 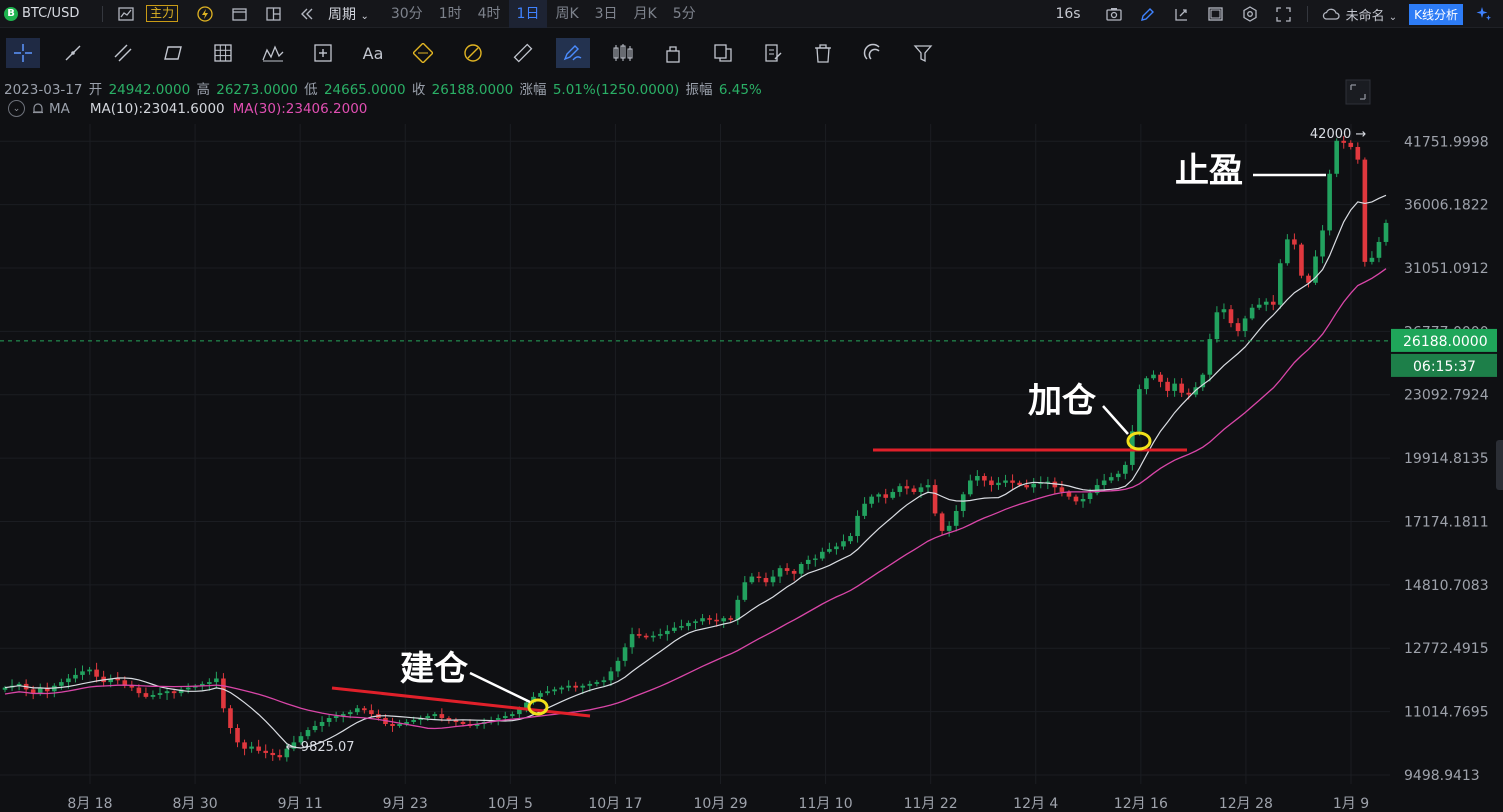 I want to click on layout-name-dropdown: 未命名 ⌄, so click(x=1371, y=16).